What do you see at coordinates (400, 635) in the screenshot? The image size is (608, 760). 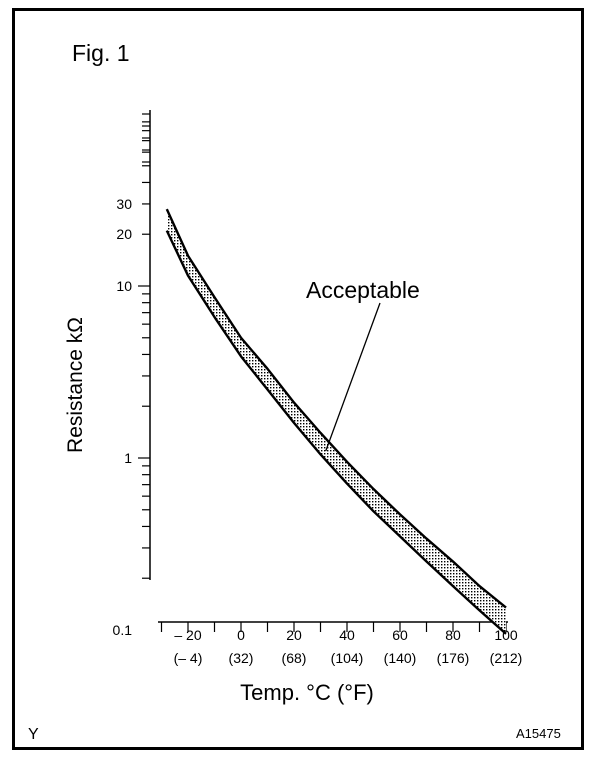 I see `x-tick-label: 60` at bounding box center [400, 635].